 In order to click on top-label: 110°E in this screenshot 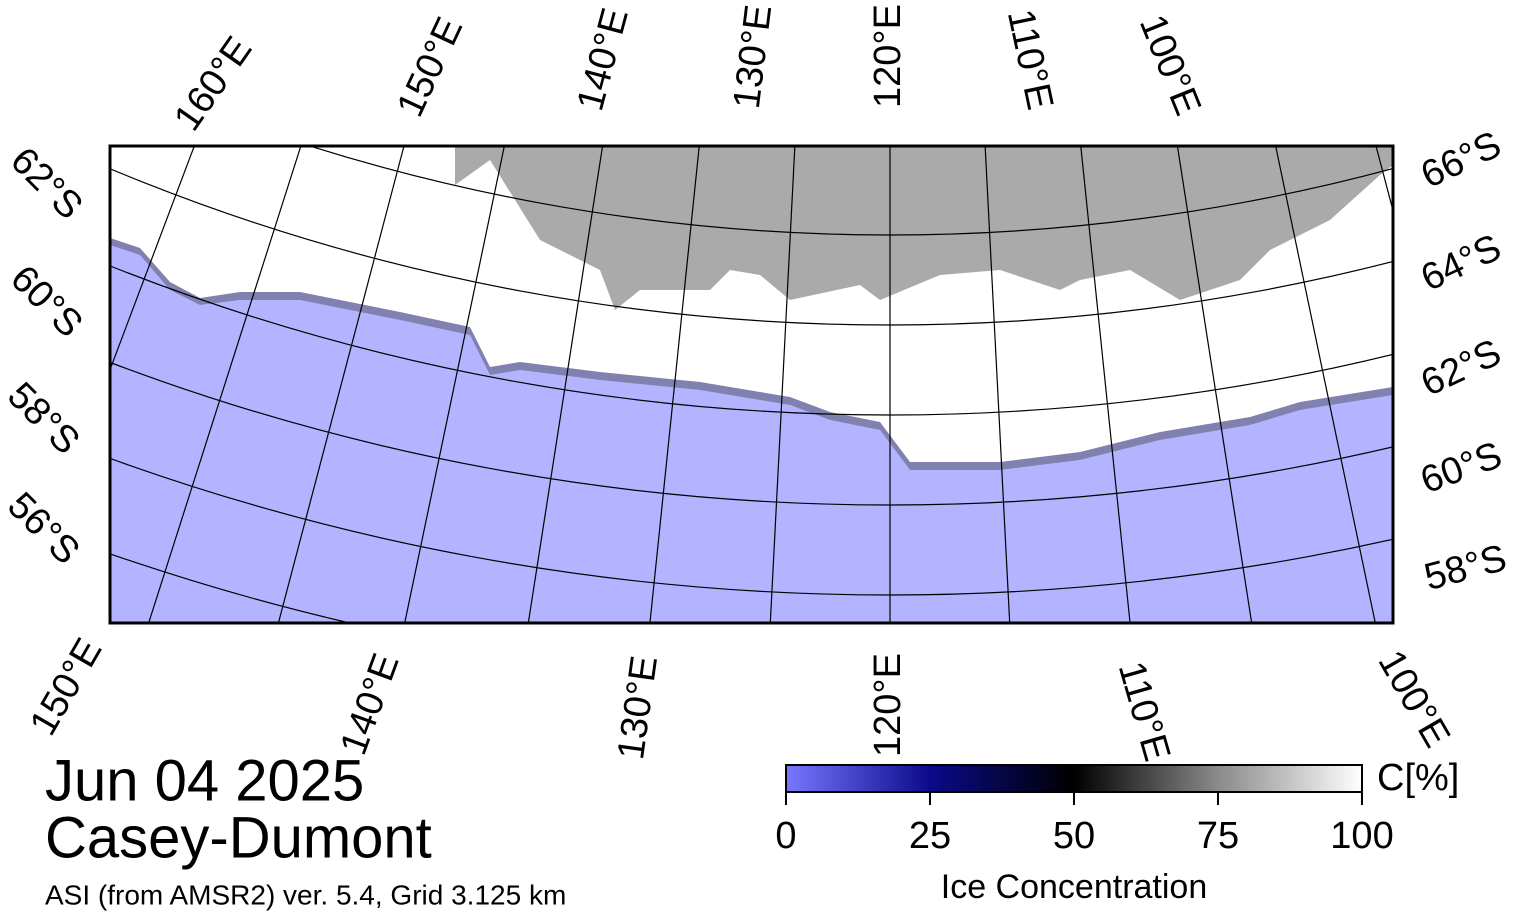, I will do `click(1030, 60)`.